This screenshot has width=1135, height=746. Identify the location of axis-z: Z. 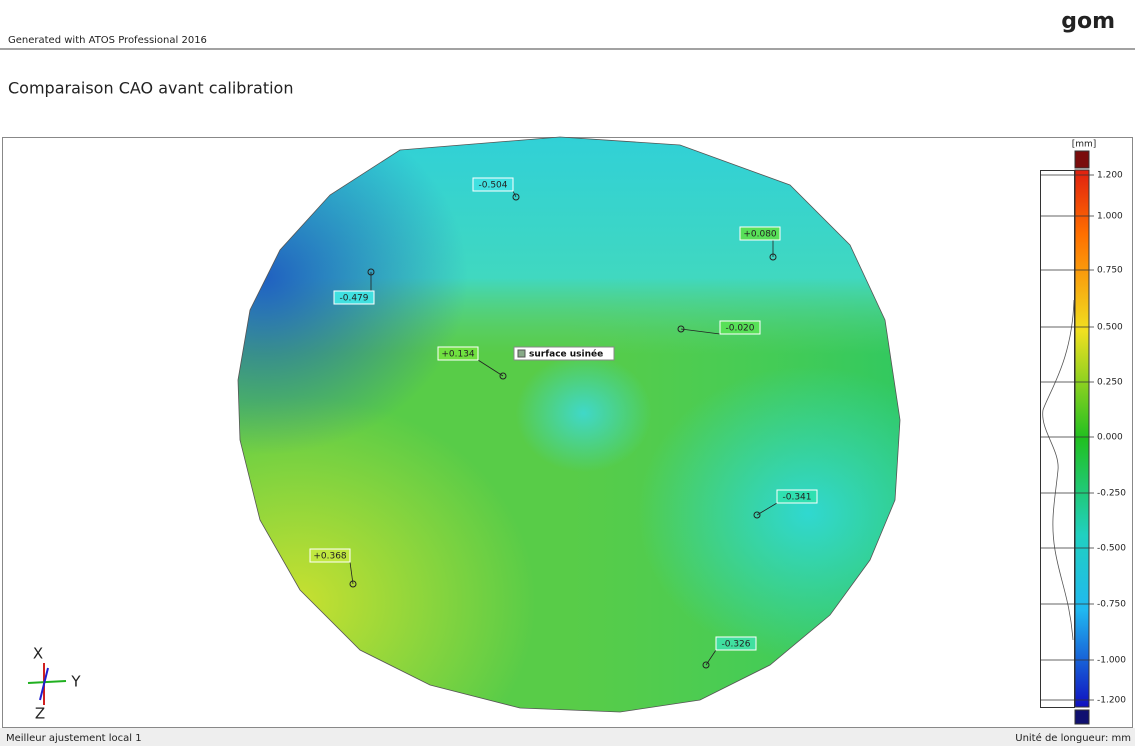
(40, 714).